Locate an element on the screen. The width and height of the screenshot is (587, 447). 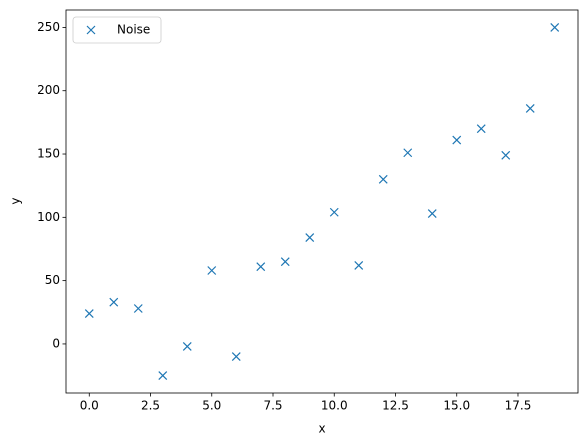
x-tick-label: 0.0 is located at coordinates (89, 406).